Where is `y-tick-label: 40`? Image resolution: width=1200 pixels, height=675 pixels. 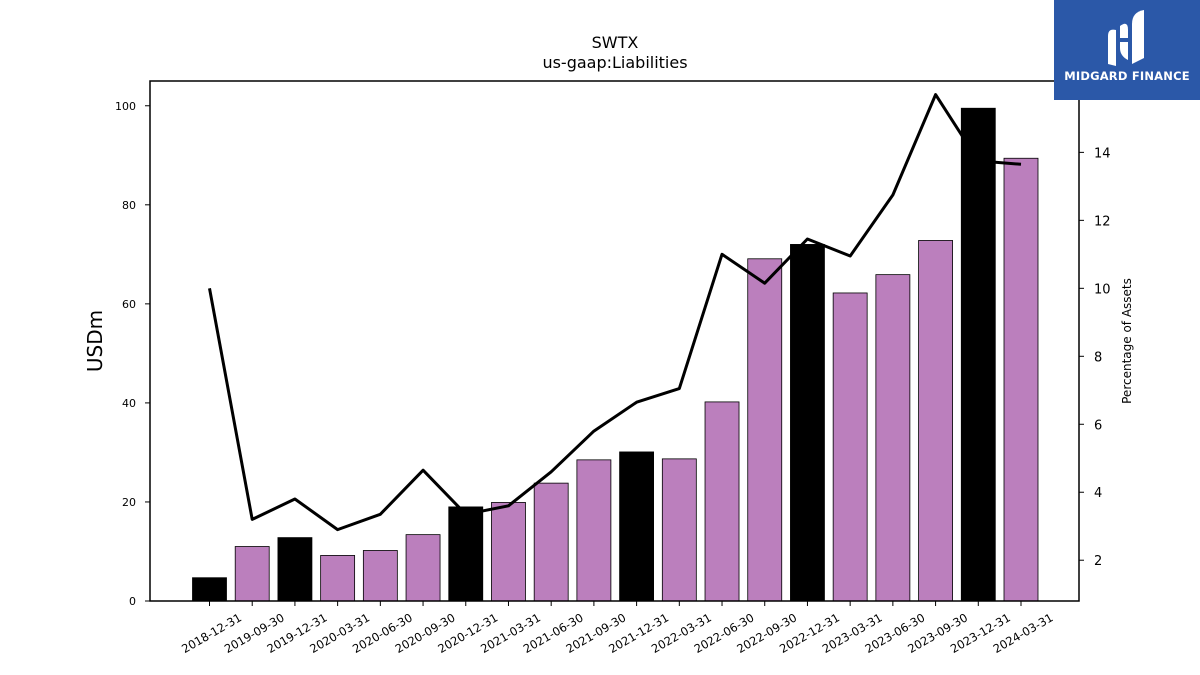 y-tick-label: 40 is located at coordinates (129, 403).